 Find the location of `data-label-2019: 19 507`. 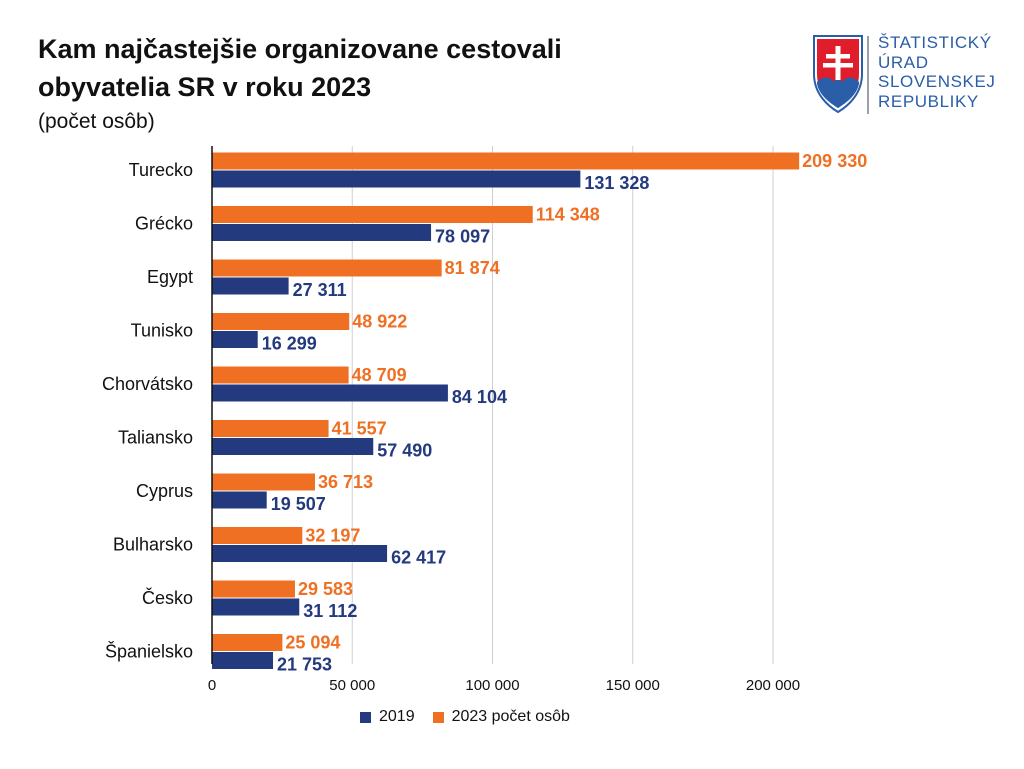

data-label-2019: 19 507 is located at coordinates (298, 504).